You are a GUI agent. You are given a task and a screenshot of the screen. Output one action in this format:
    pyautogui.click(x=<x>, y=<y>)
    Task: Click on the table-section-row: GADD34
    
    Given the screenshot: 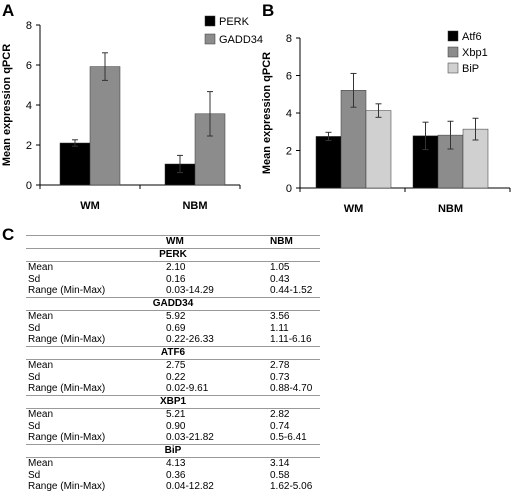 What is the action you would take?
    pyautogui.click(x=173, y=303)
    